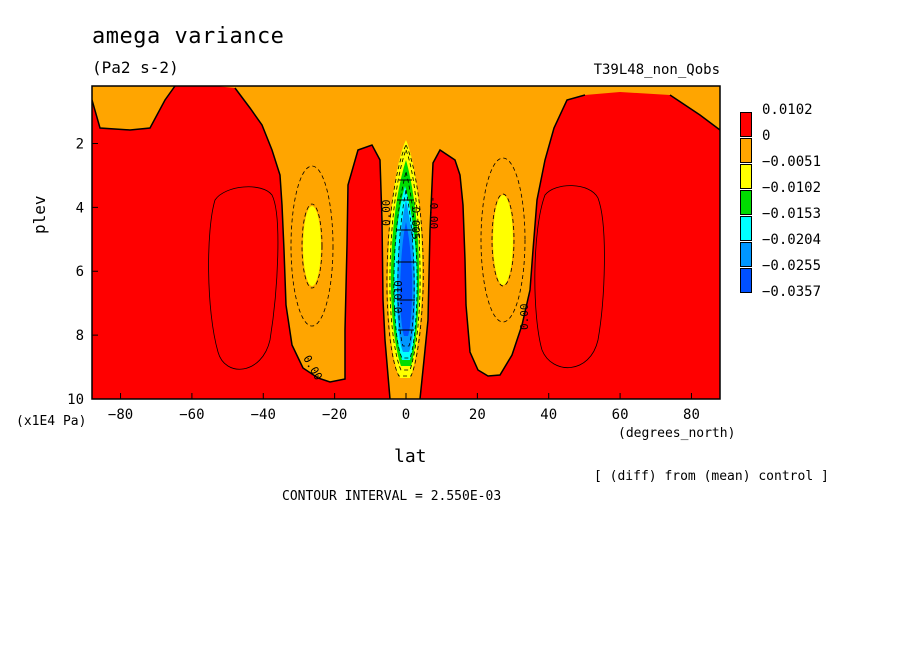 This screenshot has height=654, width=904. Describe the element at coordinates (548, 415) in the screenshot. I see `x-tick-label: 40` at that location.